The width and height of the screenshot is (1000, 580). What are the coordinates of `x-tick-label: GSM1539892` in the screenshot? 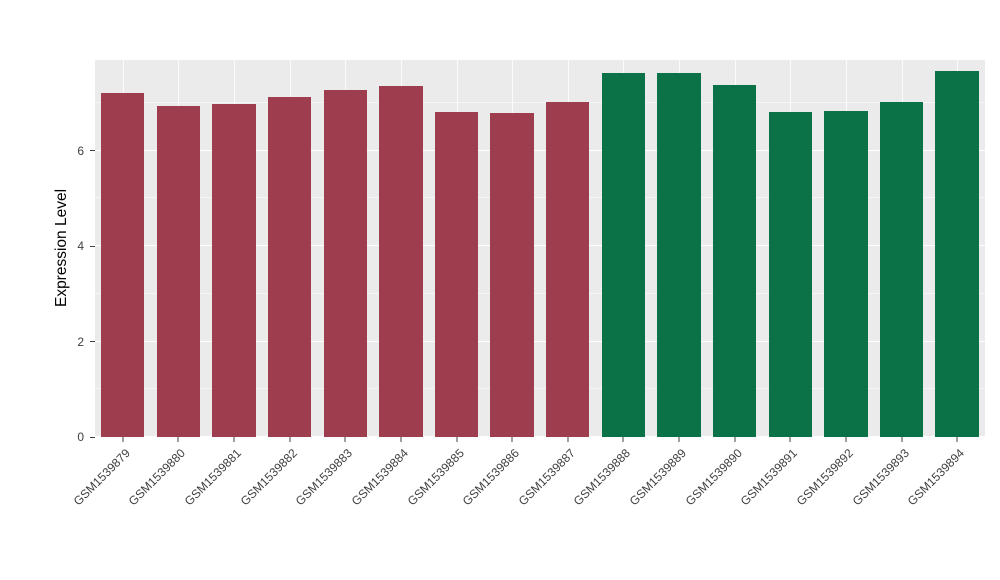 It's located at (824, 477).